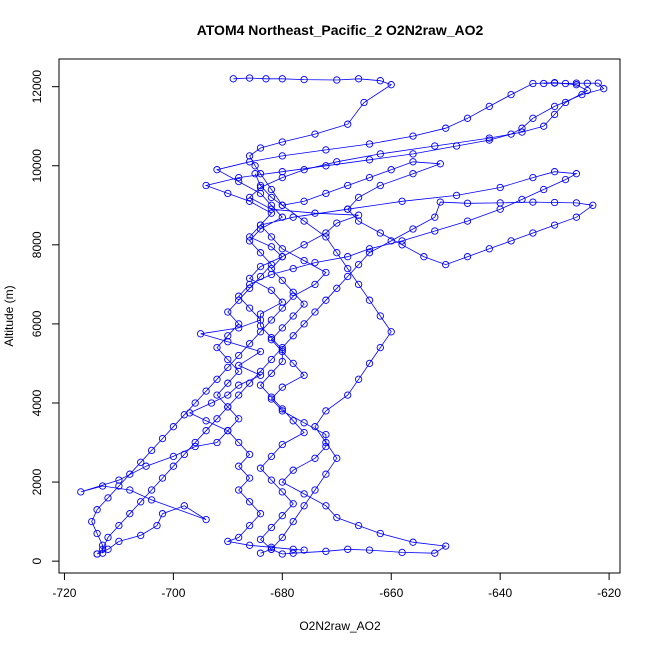  I want to click on x-tick-label: -660, so click(391, 593).